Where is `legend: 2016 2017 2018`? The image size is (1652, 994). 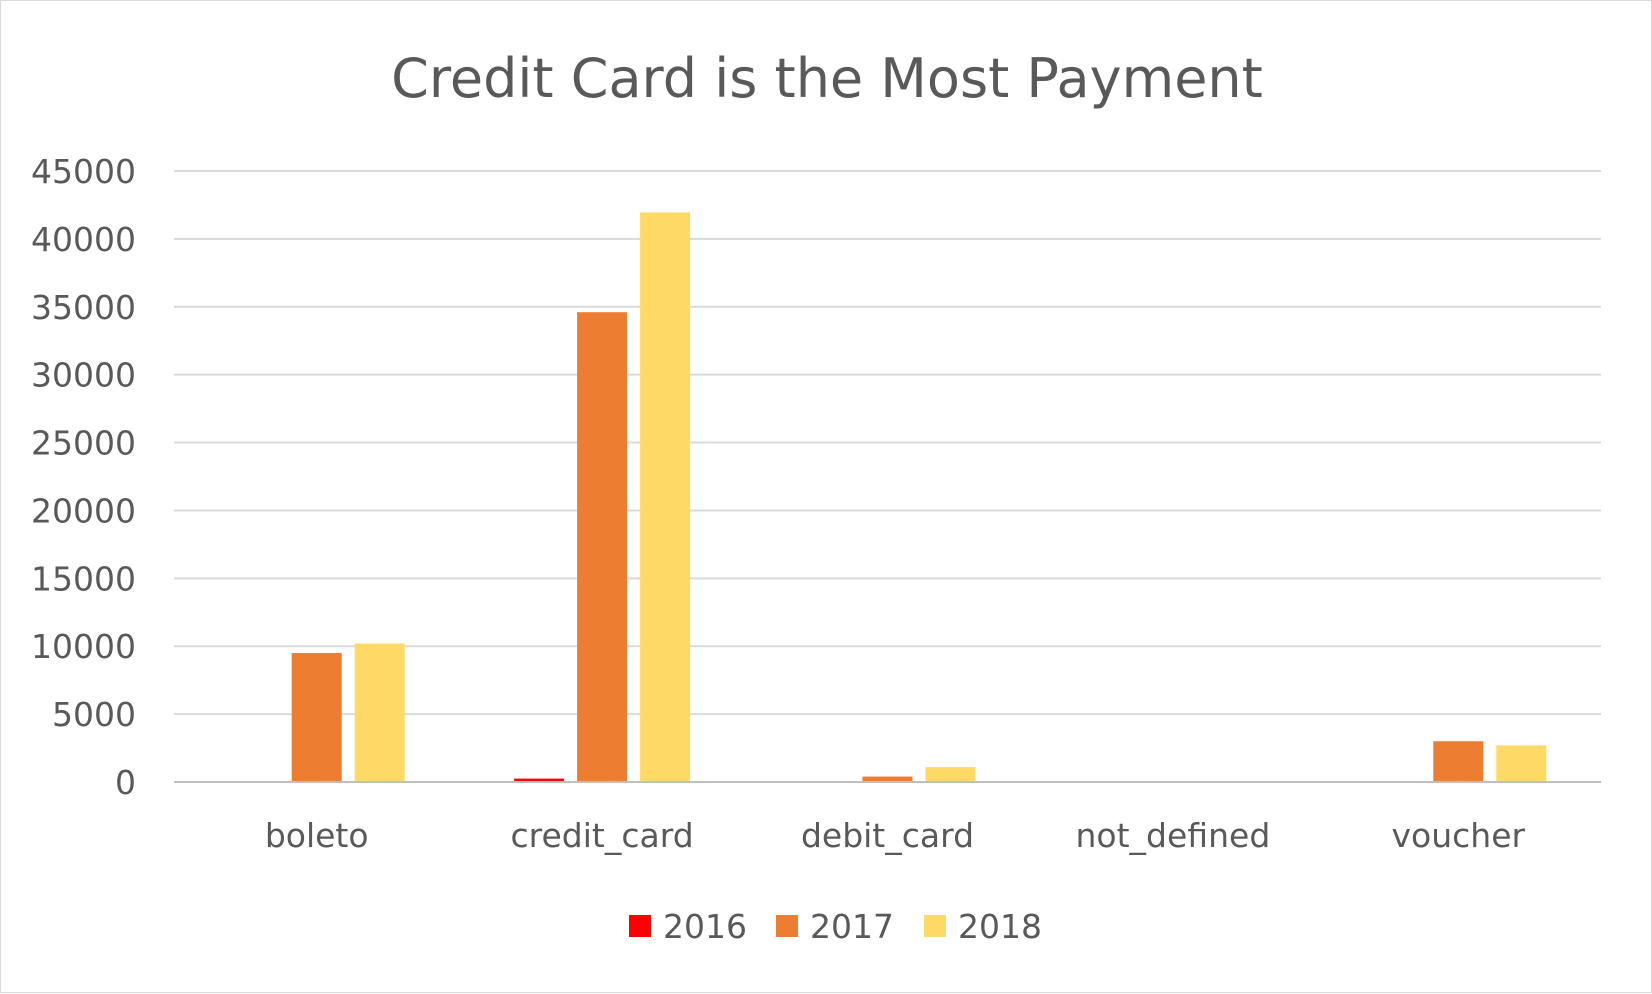 legend: 2016 2017 2018 is located at coordinates (835, 926).